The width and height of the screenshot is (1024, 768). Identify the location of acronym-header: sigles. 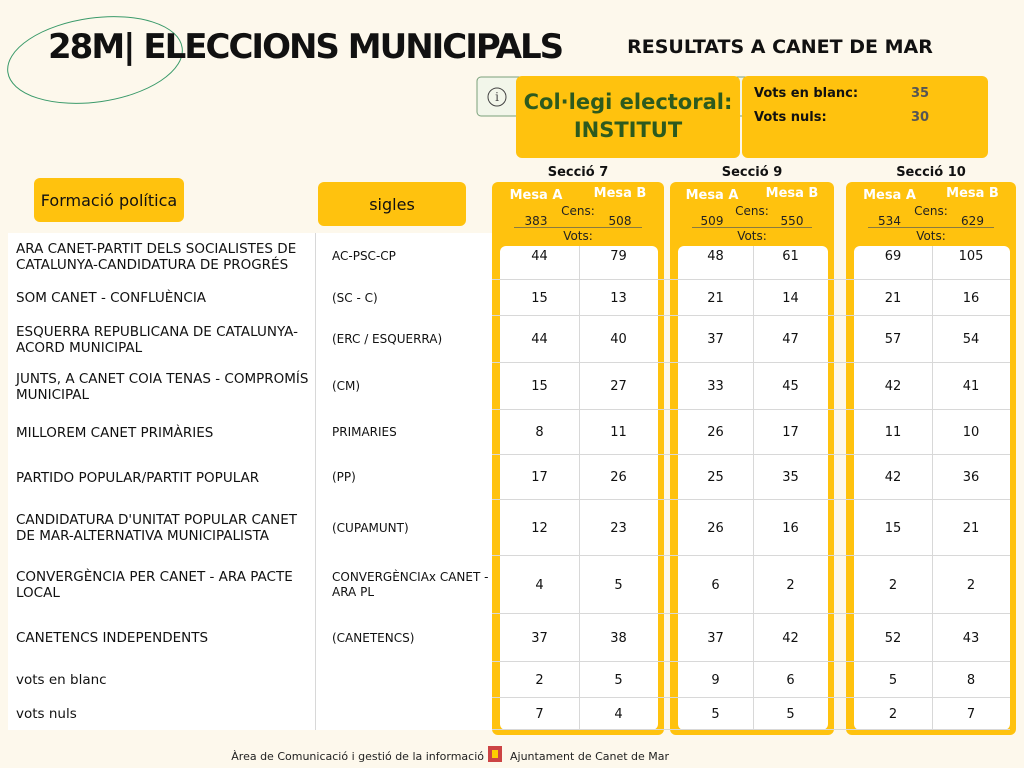
(392, 204).